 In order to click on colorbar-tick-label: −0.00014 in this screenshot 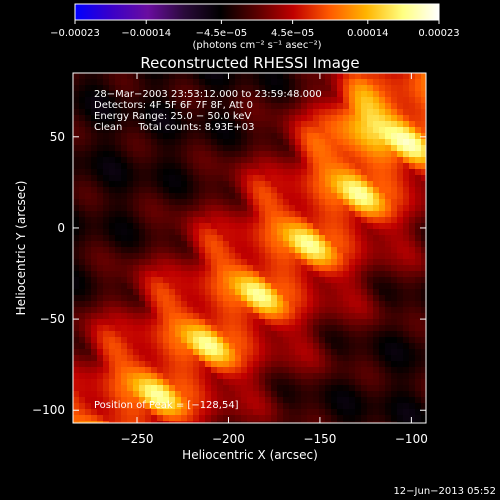, I will do `click(146, 33)`.